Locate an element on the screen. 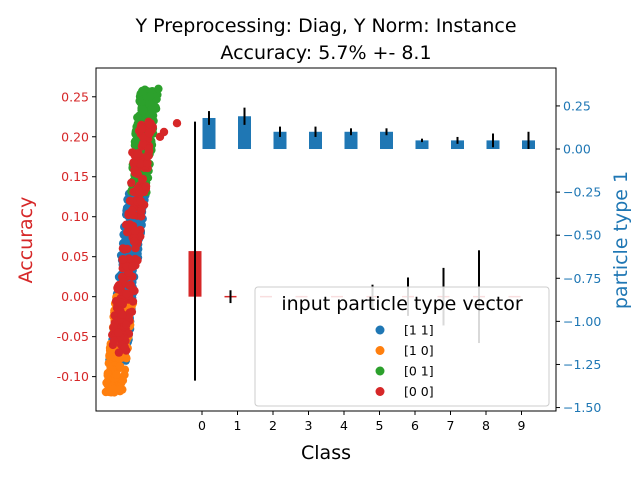 This screenshot has width=640, height=480. right-tick-label: −0.50 is located at coordinates (582, 235).